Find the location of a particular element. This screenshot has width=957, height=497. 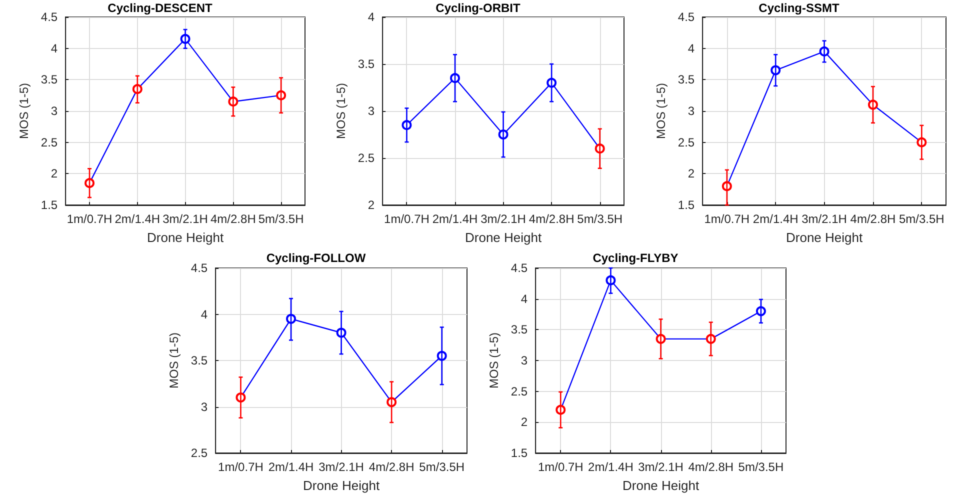

chart-title: Cycling-FLYBY is located at coordinates (635, 258).